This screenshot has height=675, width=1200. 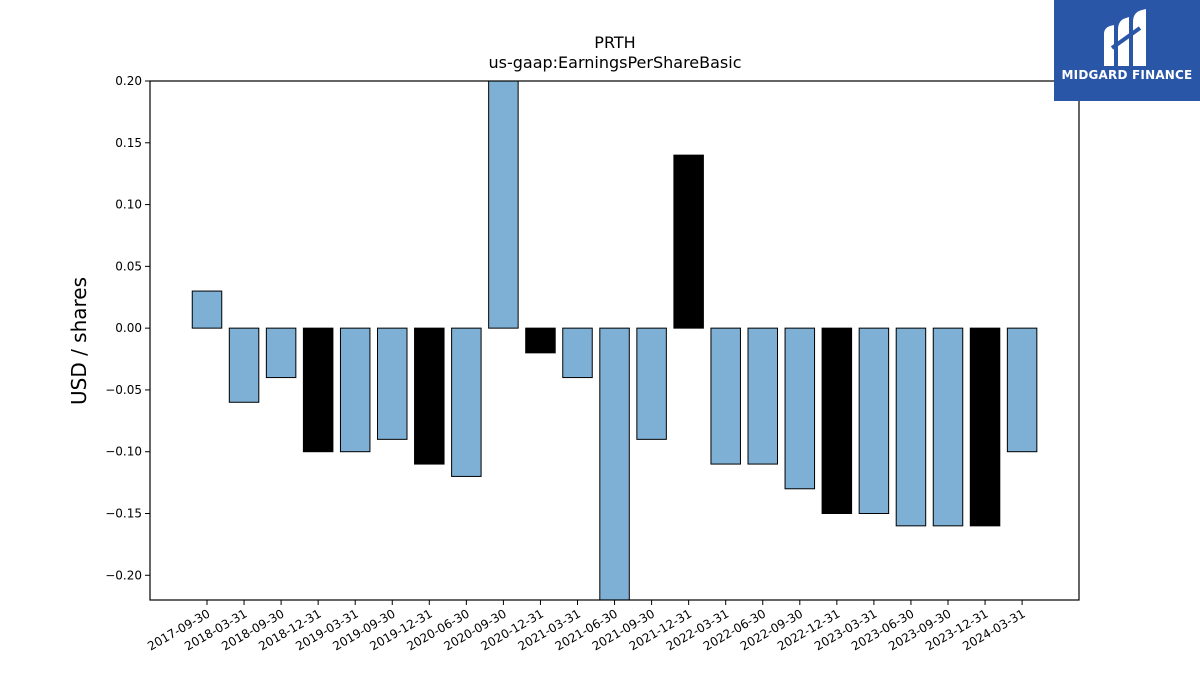 I want to click on y-tick-label: 0.10, so click(x=128, y=205).